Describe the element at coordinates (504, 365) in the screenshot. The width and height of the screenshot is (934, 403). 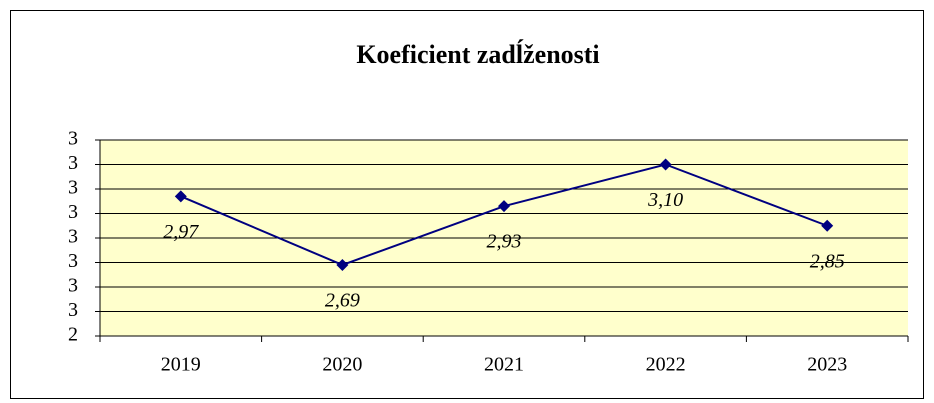
I see `x-tick-label: 2021` at that location.